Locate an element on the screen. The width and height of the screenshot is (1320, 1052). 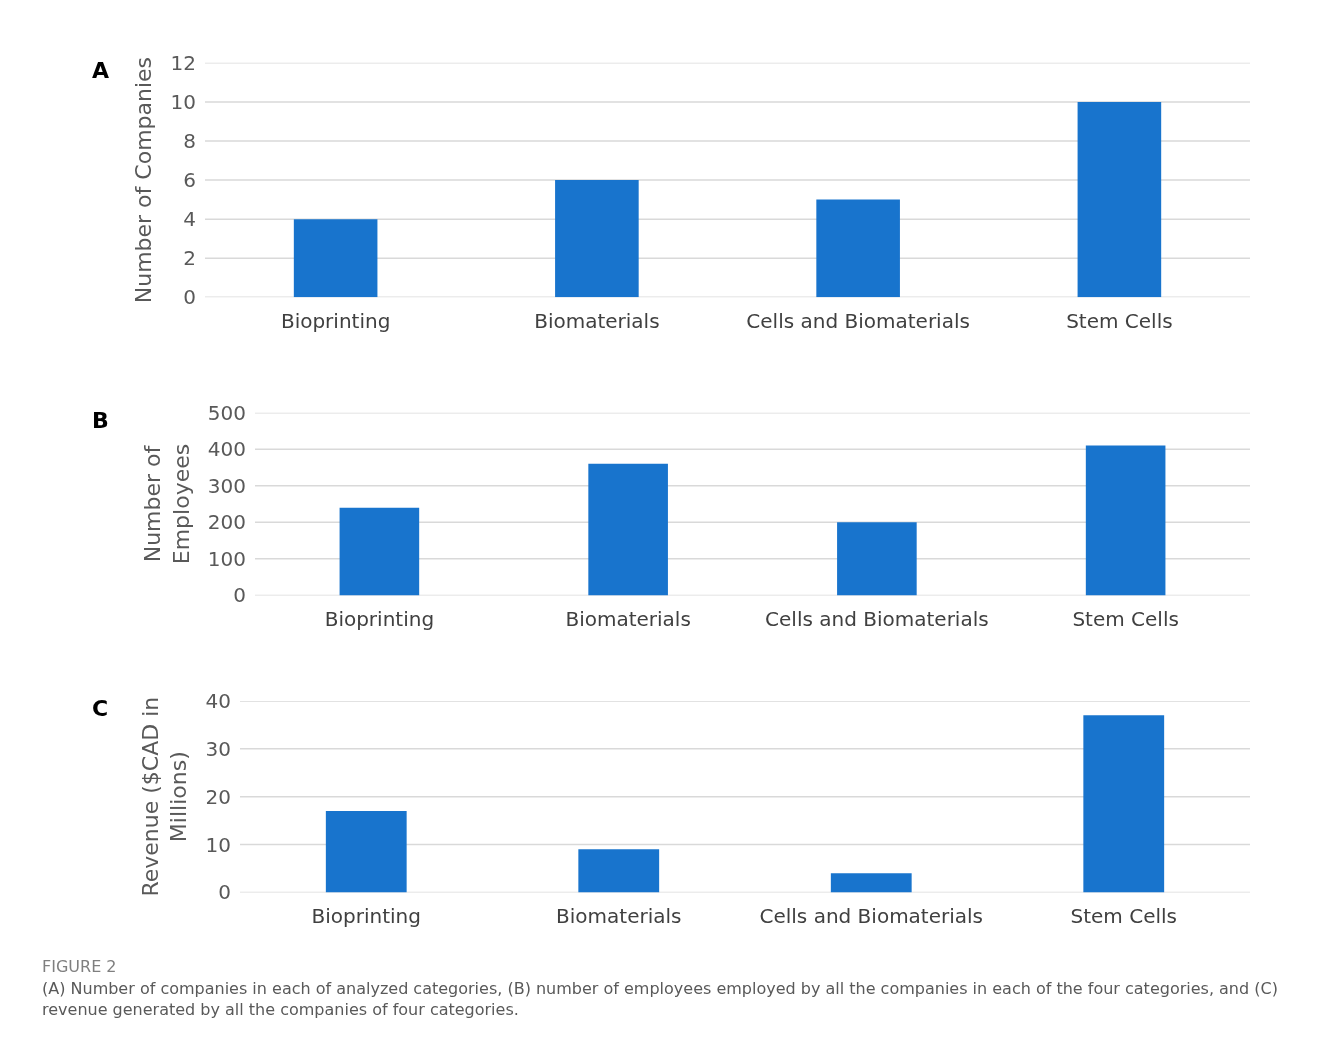
y-tick-label: 100 is located at coordinates (226, 558).